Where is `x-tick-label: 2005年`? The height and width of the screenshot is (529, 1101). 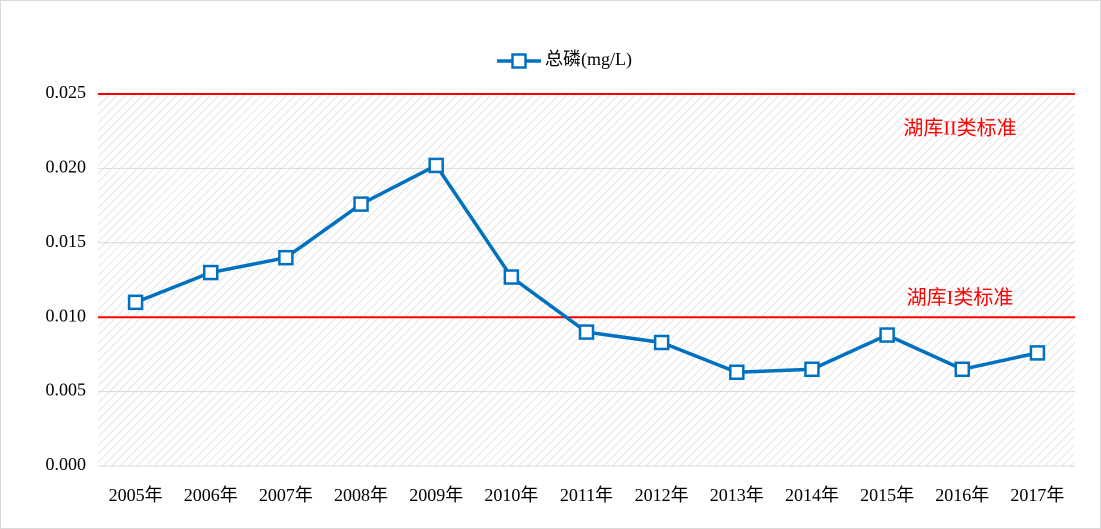 x-tick-label: 2005年 is located at coordinates (136, 495).